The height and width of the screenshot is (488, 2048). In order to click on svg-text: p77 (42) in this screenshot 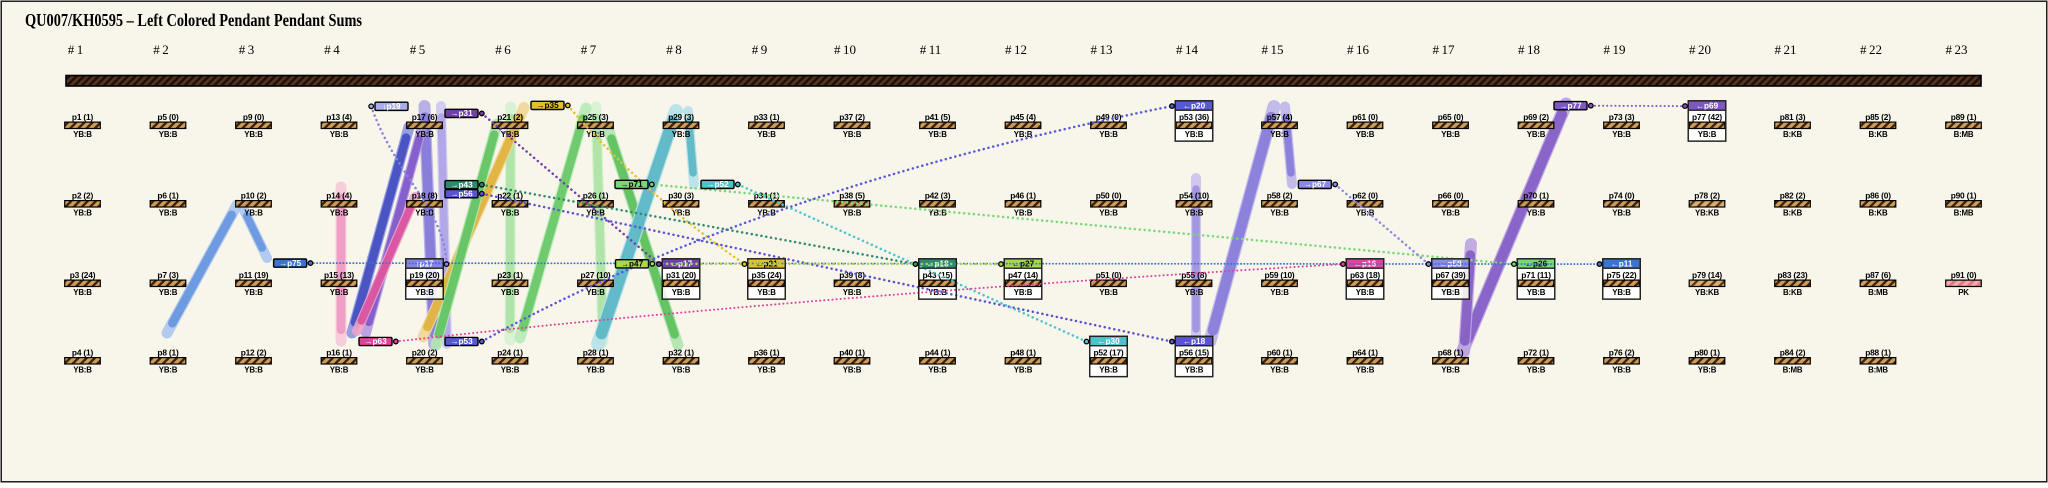, I will do `click(1707, 117)`.